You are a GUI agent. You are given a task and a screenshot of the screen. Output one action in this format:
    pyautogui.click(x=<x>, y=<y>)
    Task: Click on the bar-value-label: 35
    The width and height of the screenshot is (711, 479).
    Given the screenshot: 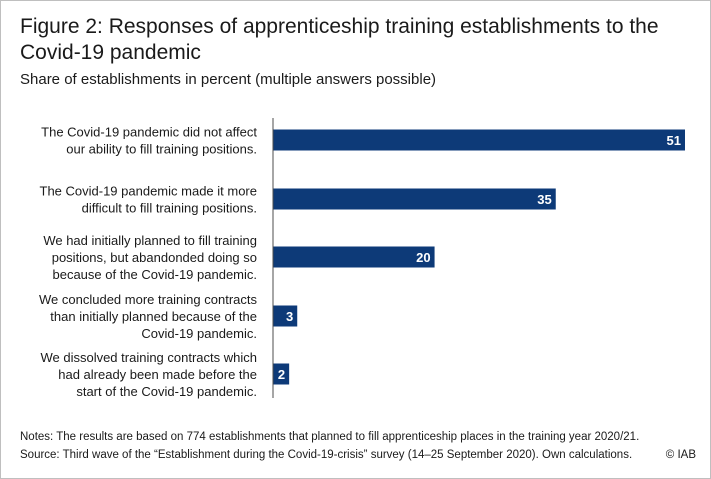 What is the action you would take?
    pyautogui.click(x=544, y=199)
    